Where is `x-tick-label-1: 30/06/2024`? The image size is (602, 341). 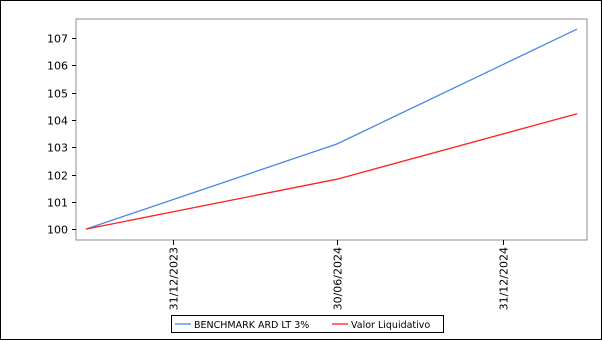 x-tick-label-1: 30/06/2024 is located at coordinates (338, 278).